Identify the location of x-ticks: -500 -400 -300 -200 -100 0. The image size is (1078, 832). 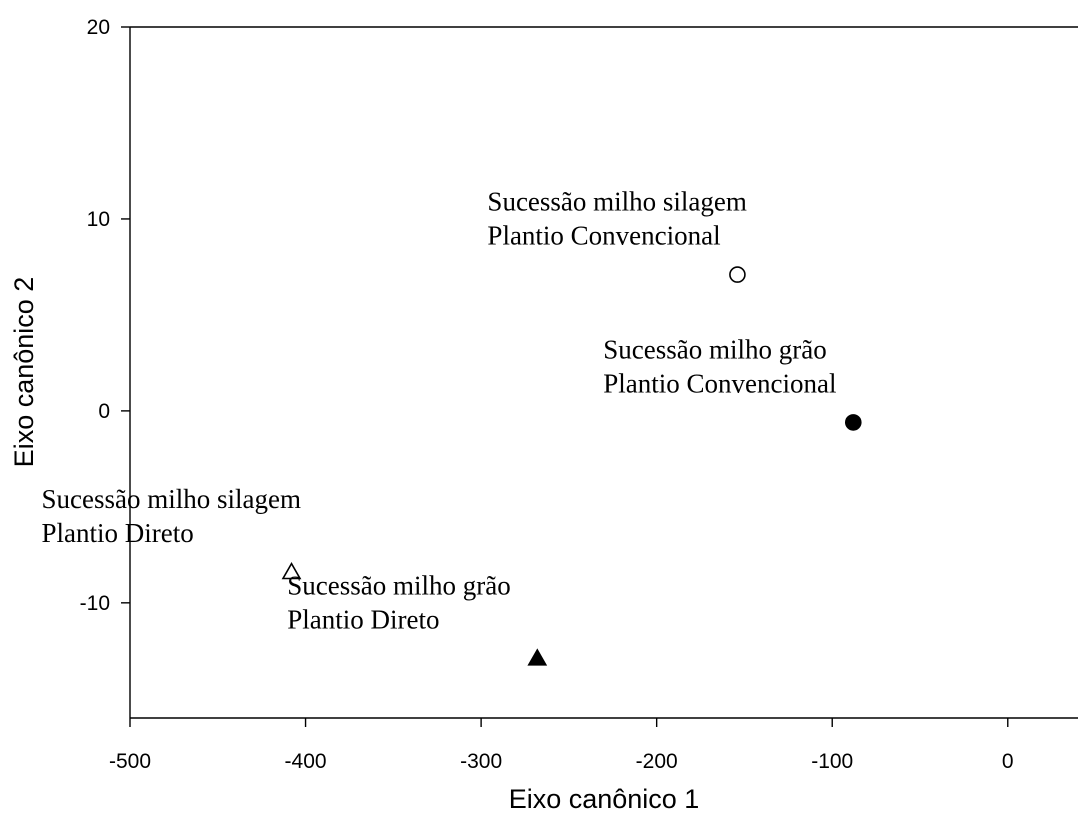
(561, 745).